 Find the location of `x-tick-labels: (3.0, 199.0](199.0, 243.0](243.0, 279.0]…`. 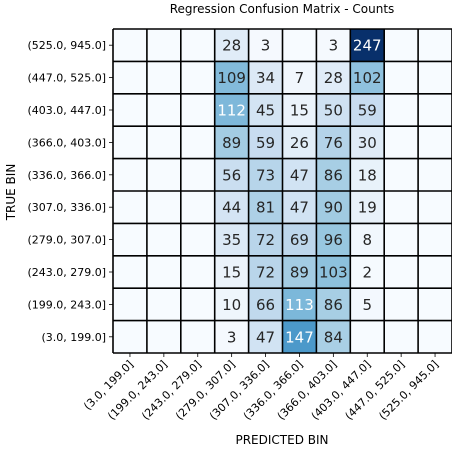

x-tick-labels: (3.0, 199.0](199.0, 243.0](243.0, 279.0]… is located at coordinates (261, 388).